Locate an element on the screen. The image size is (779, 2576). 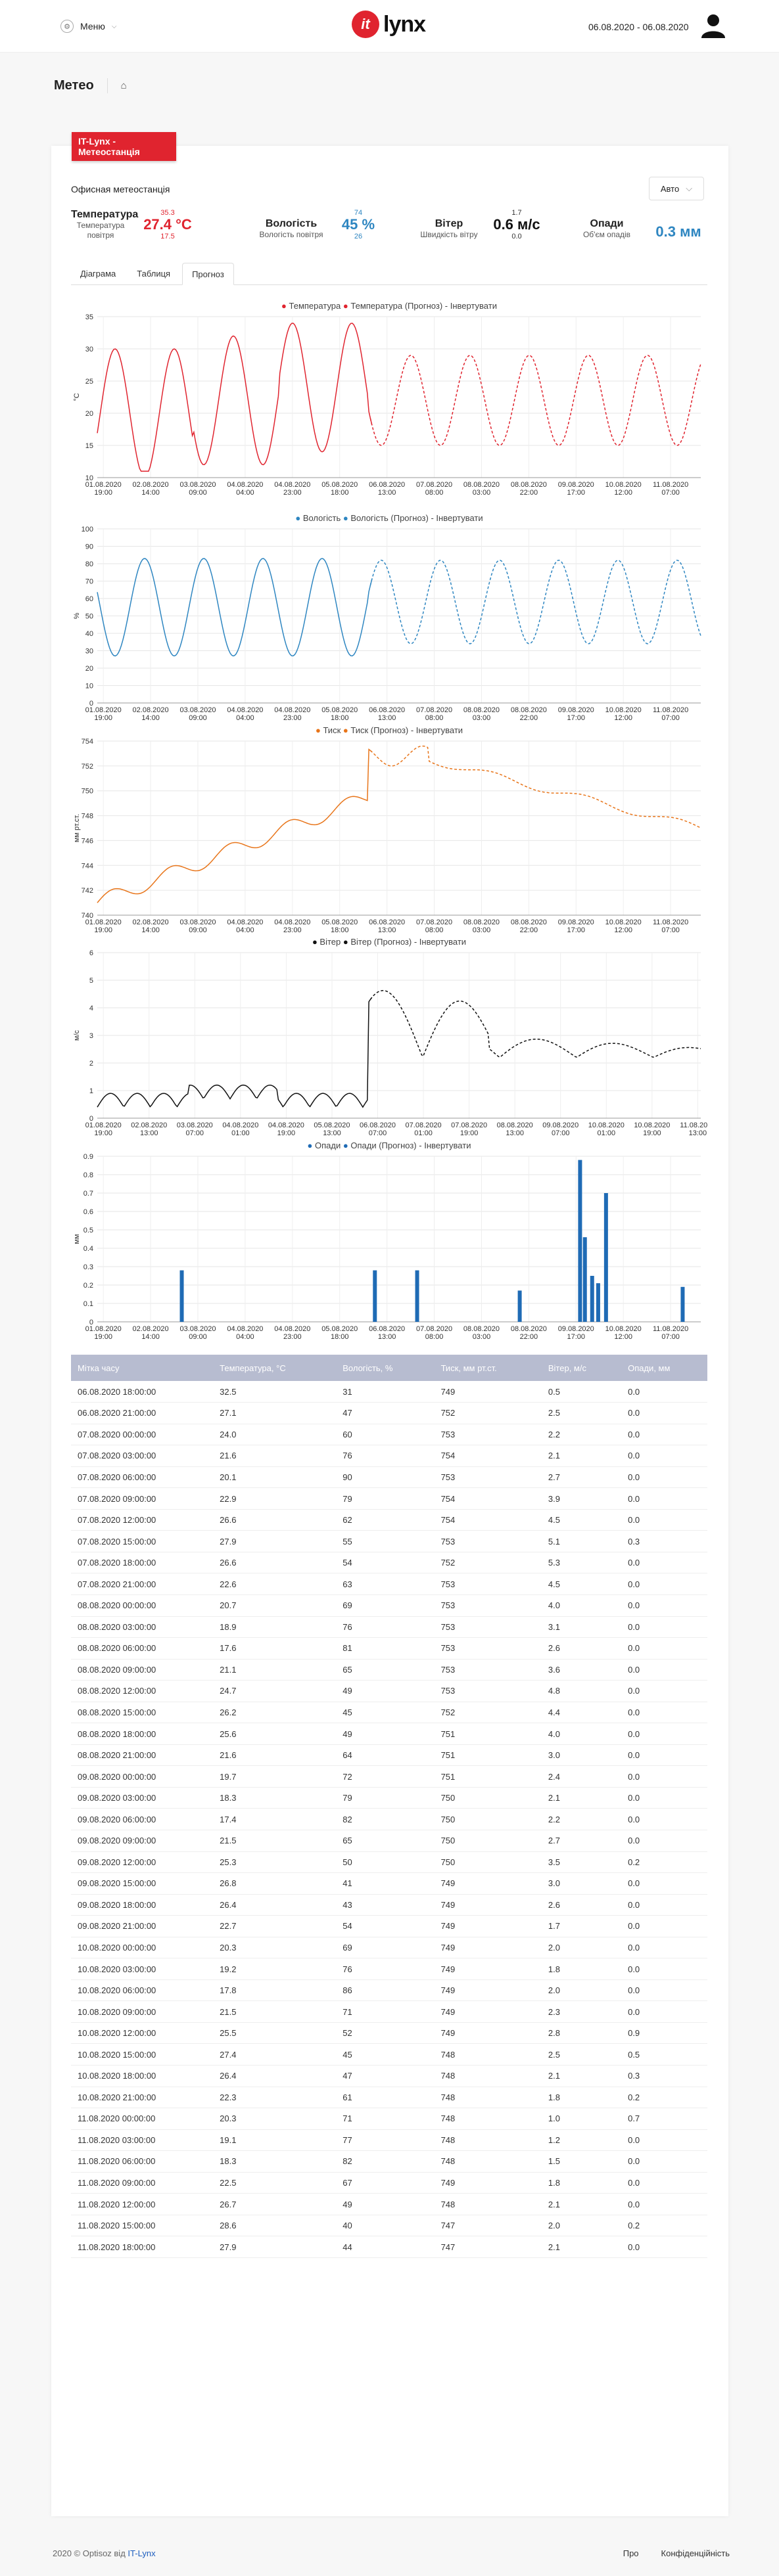
legend-item: Вітер is located at coordinates (330, 942).